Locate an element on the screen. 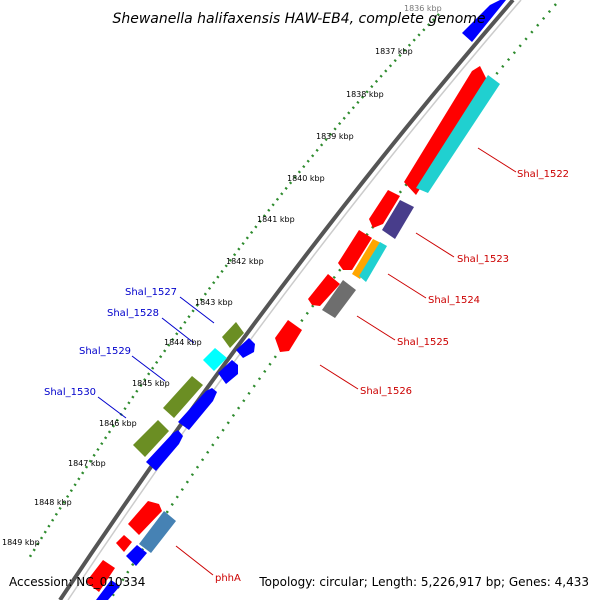 The height and width of the screenshot is (600, 600). kbp-label: 1845 kbp is located at coordinates (151, 383).